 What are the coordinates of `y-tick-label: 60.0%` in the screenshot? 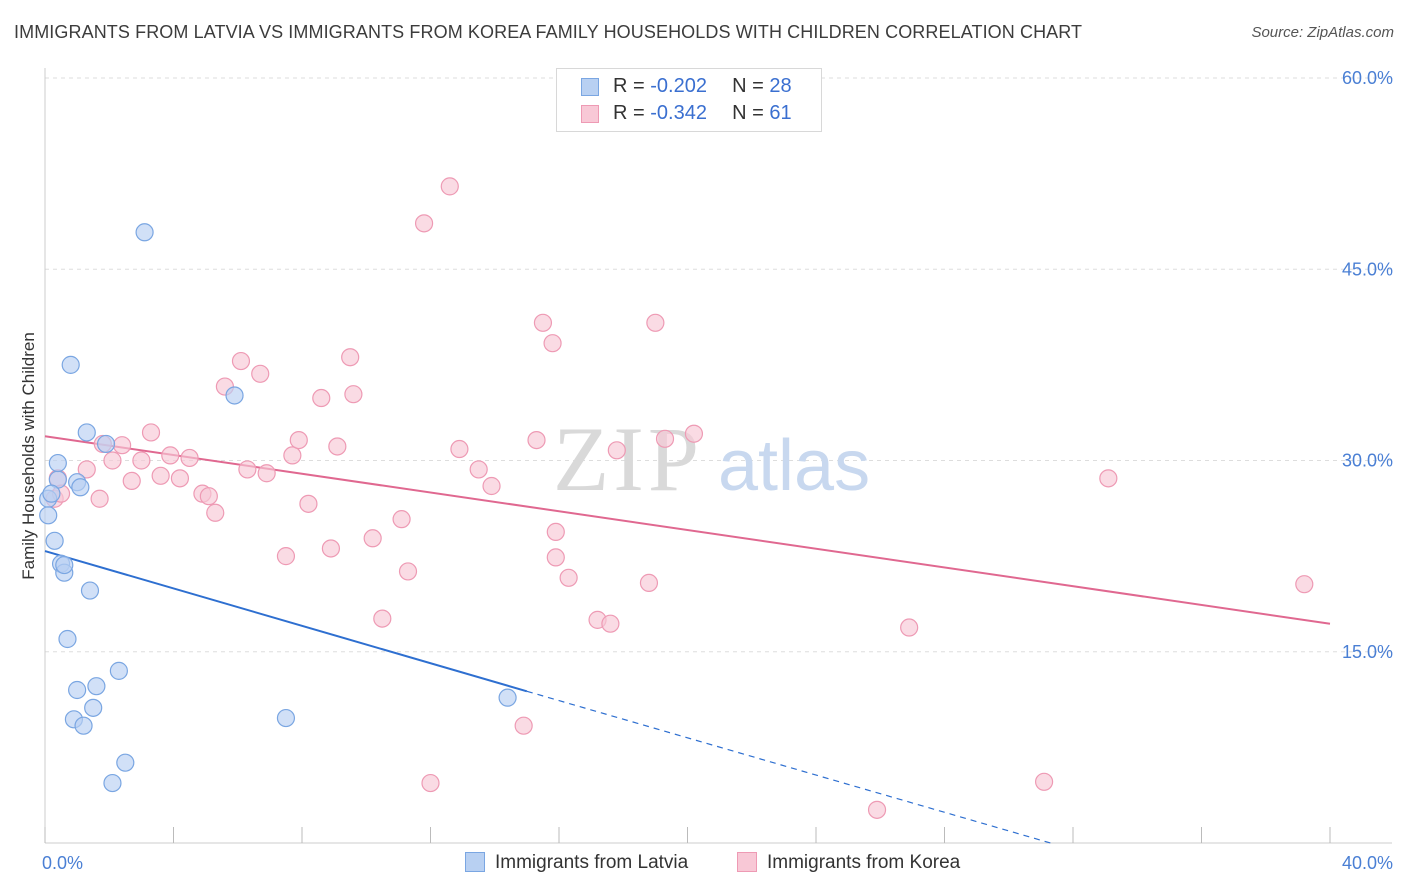 It's located at (1367, 78).